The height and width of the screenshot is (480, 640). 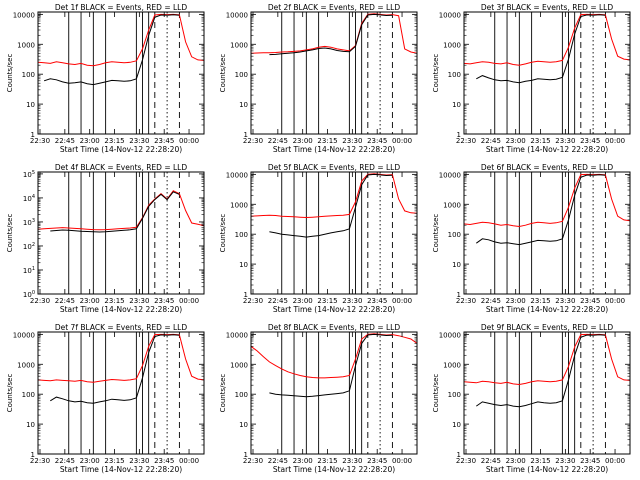 What do you see at coordinates (29, 270) in the screenshot?
I see `y-tick-label: 10¹` at bounding box center [29, 270].